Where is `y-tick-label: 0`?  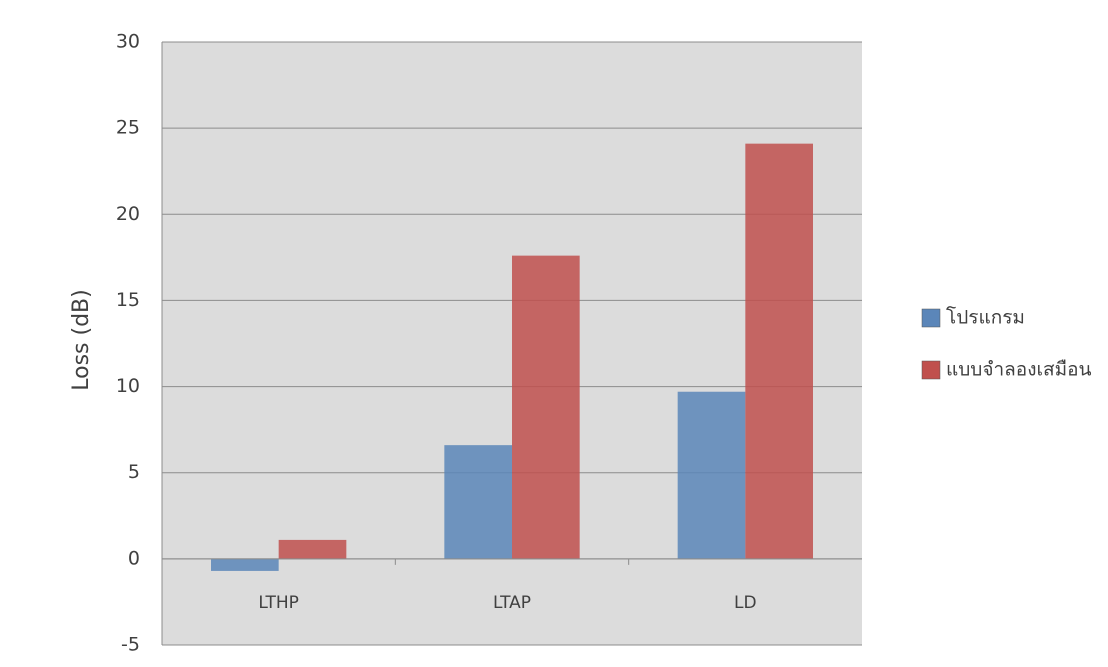
y-tick-label: 0 is located at coordinates (134, 558).